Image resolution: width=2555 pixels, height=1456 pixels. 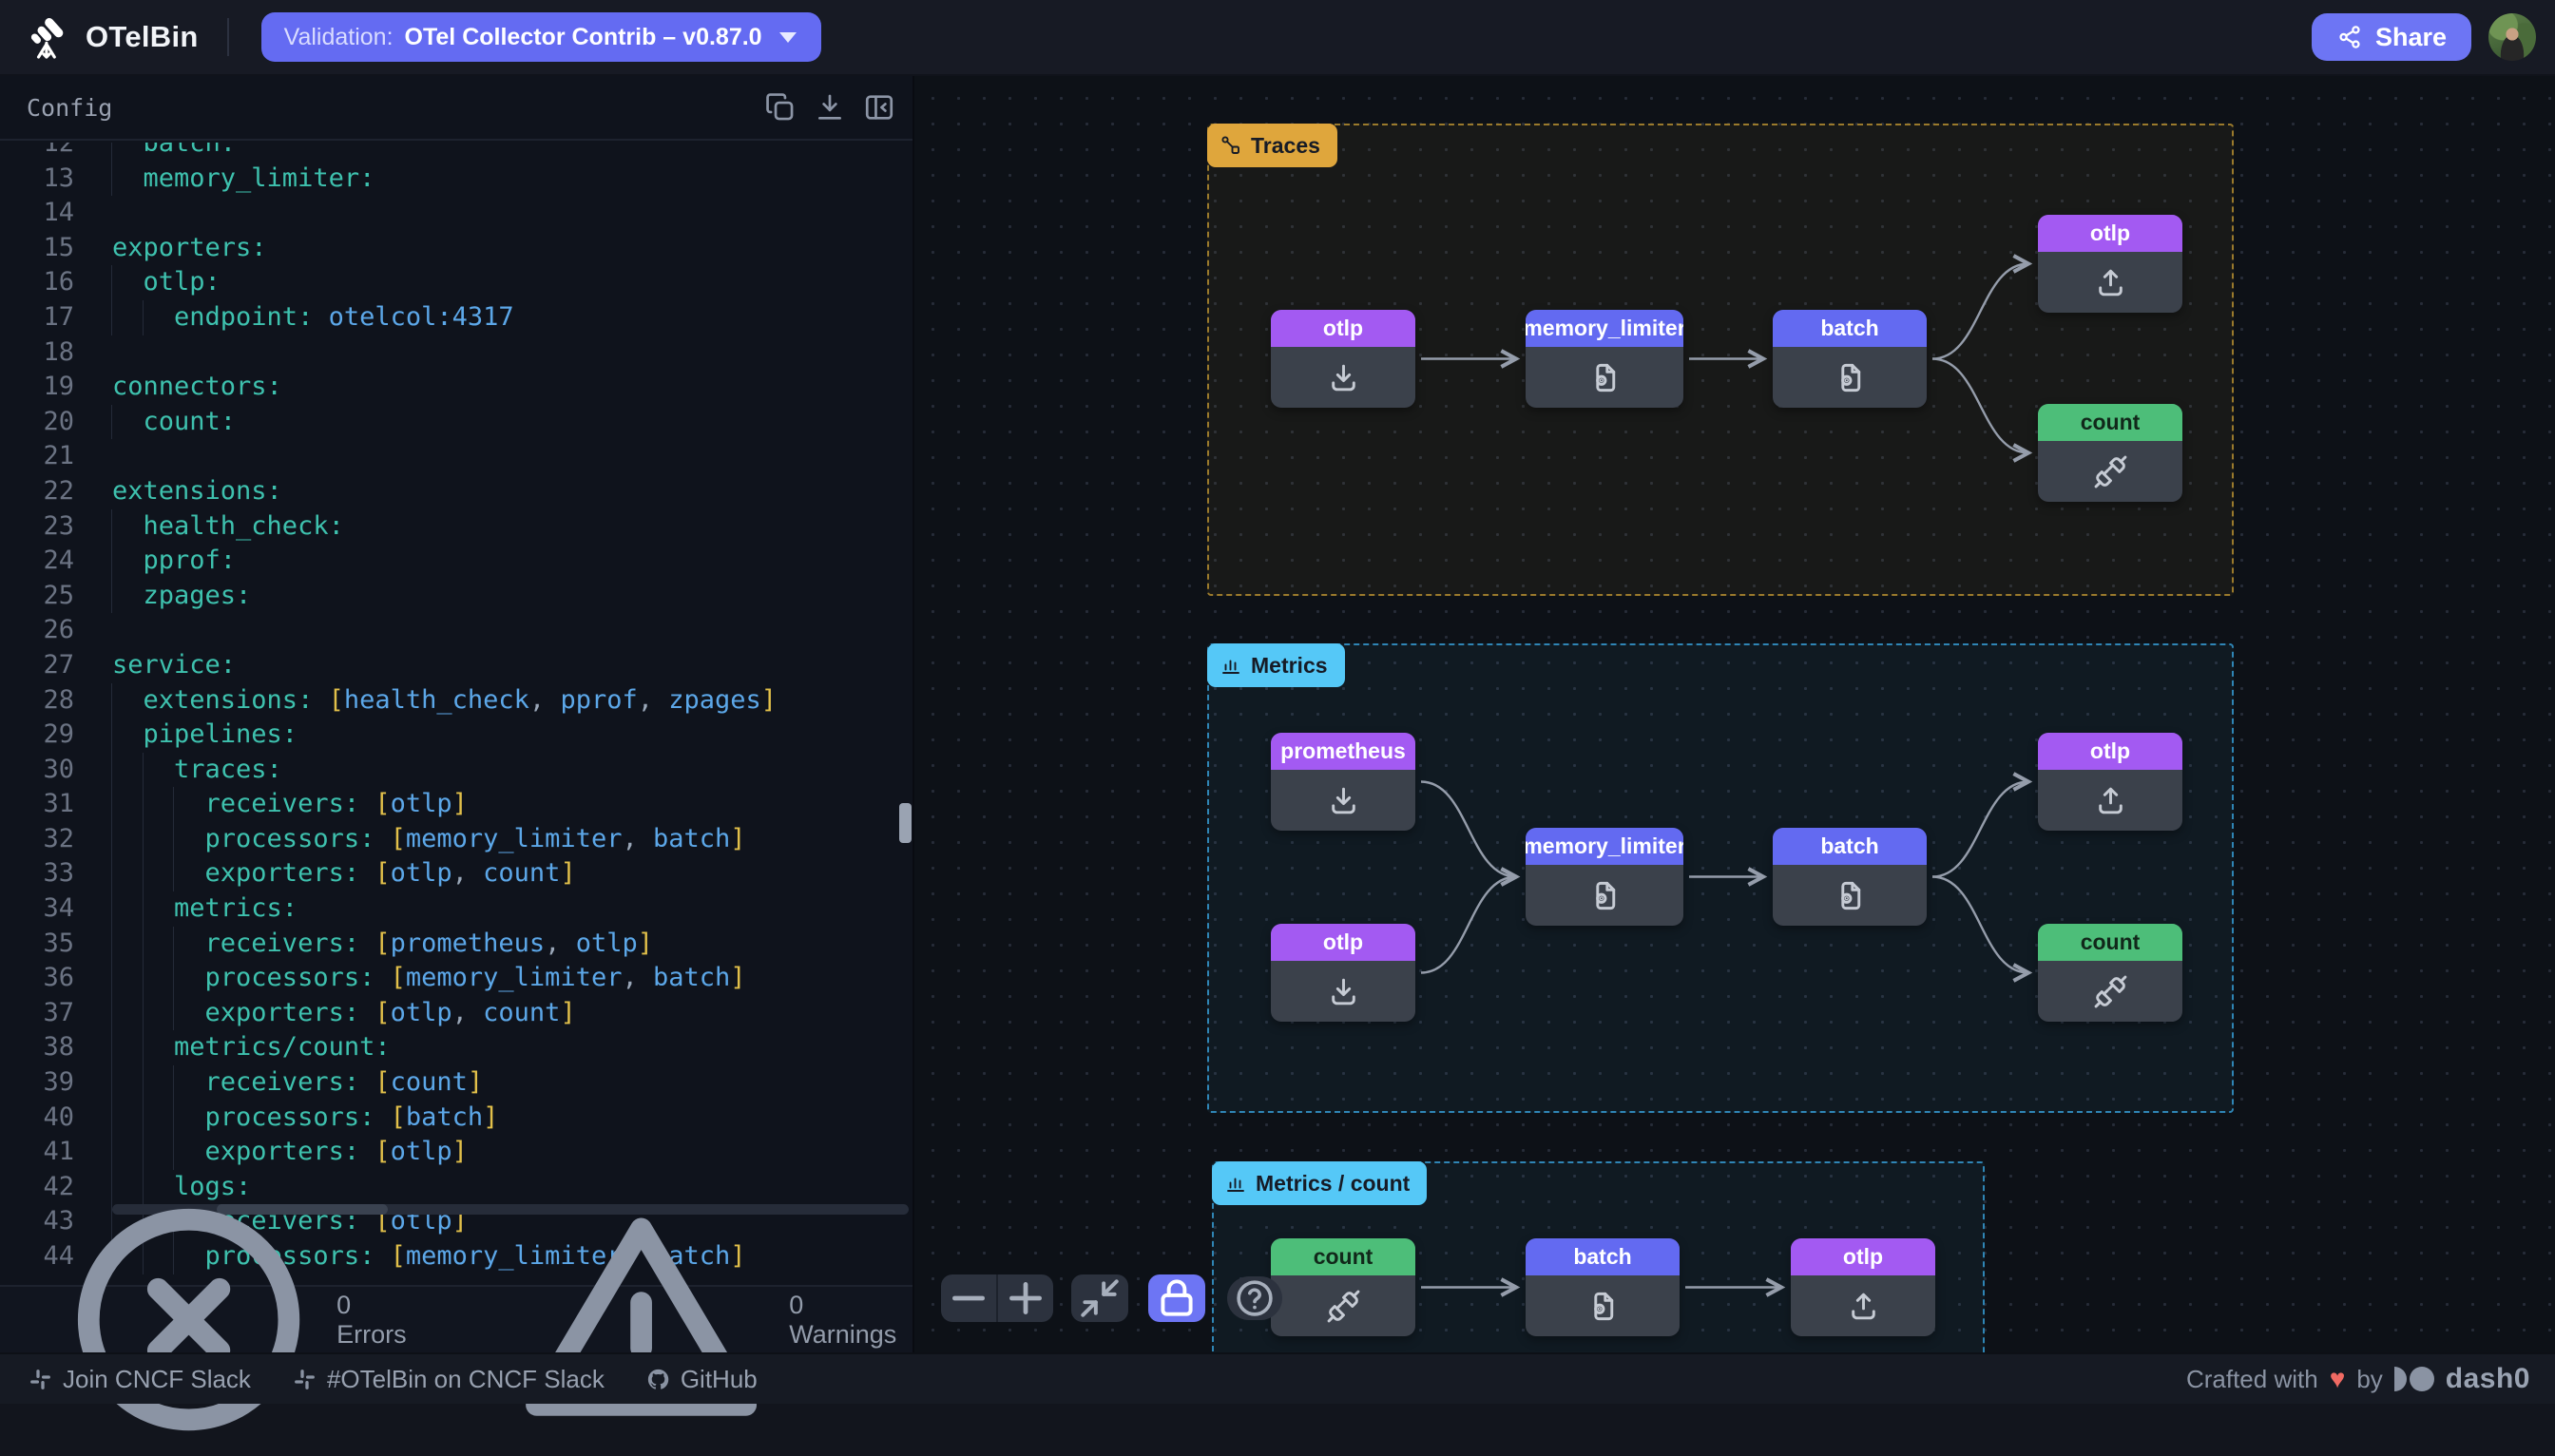 I want to click on code-line: 26, so click(x=456, y=630).